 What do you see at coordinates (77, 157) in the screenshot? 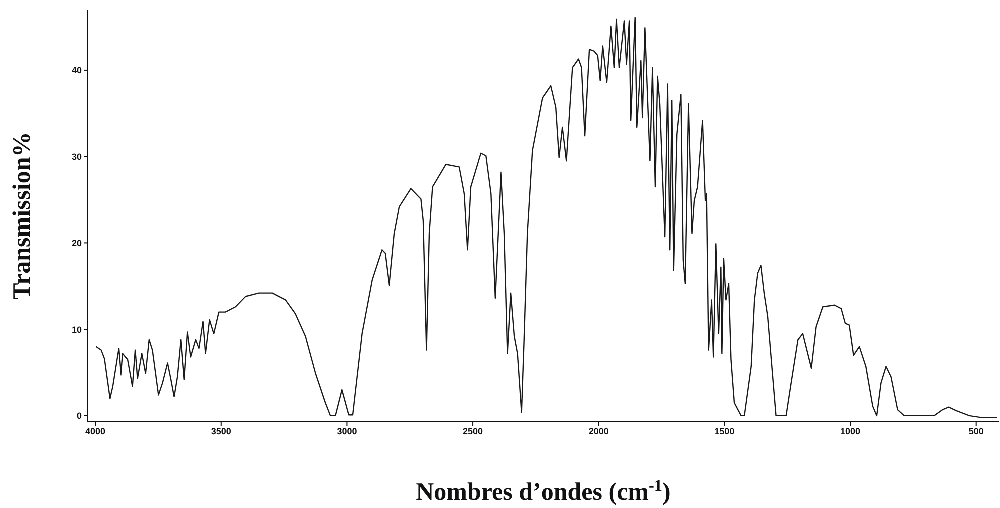
I see `y-tick-label: 30` at bounding box center [77, 157].